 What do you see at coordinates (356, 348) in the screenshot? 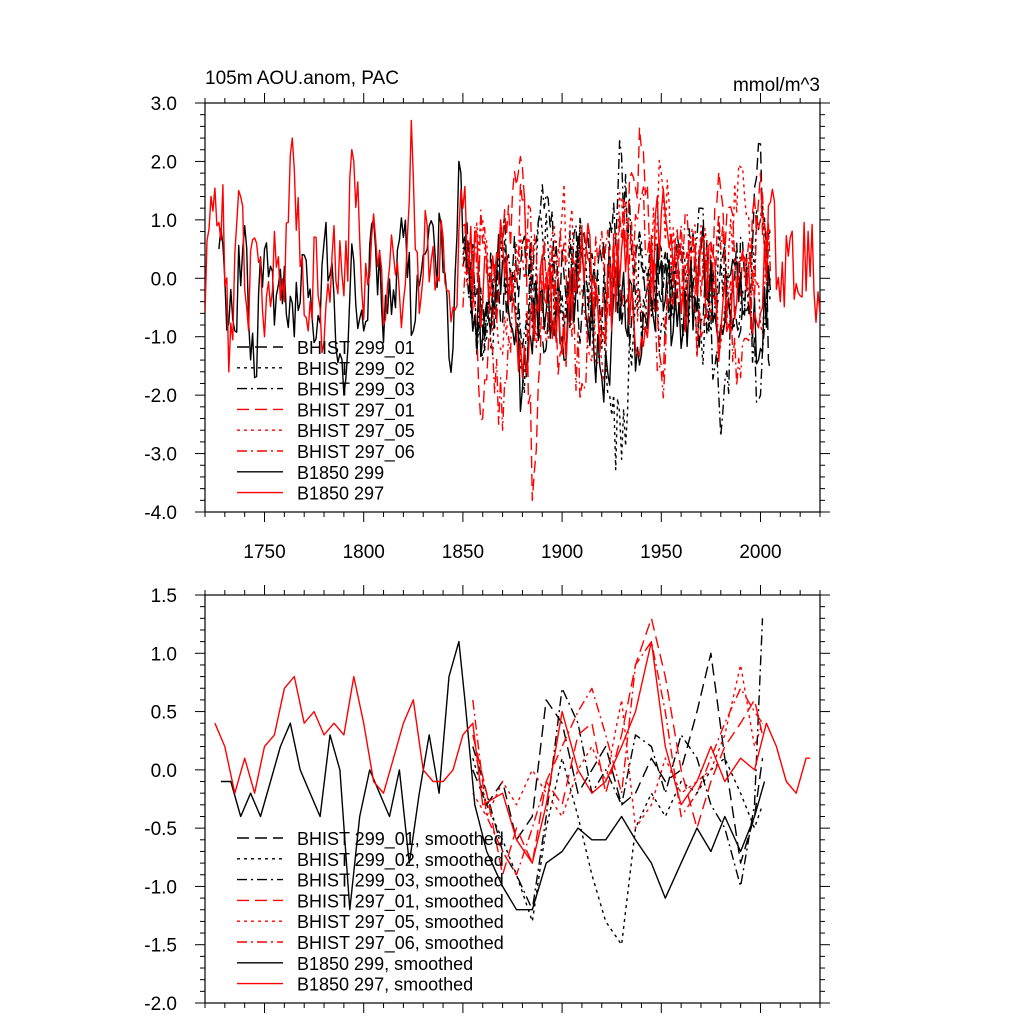
I see `legend-label: BHIST 299_01` at bounding box center [356, 348].